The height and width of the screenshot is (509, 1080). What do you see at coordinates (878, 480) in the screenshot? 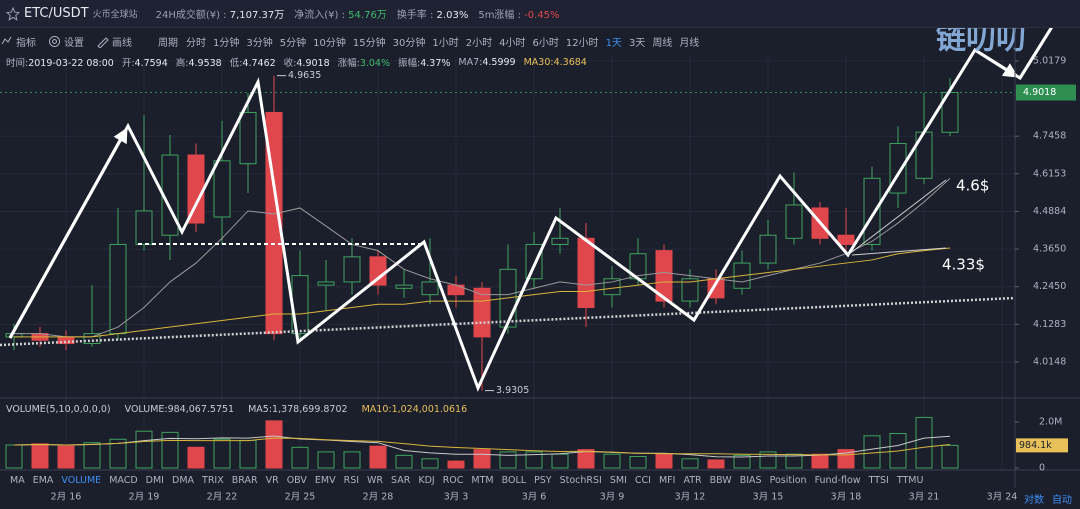
I see `indicator-tab: TTSI` at bounding box center [878, 480].